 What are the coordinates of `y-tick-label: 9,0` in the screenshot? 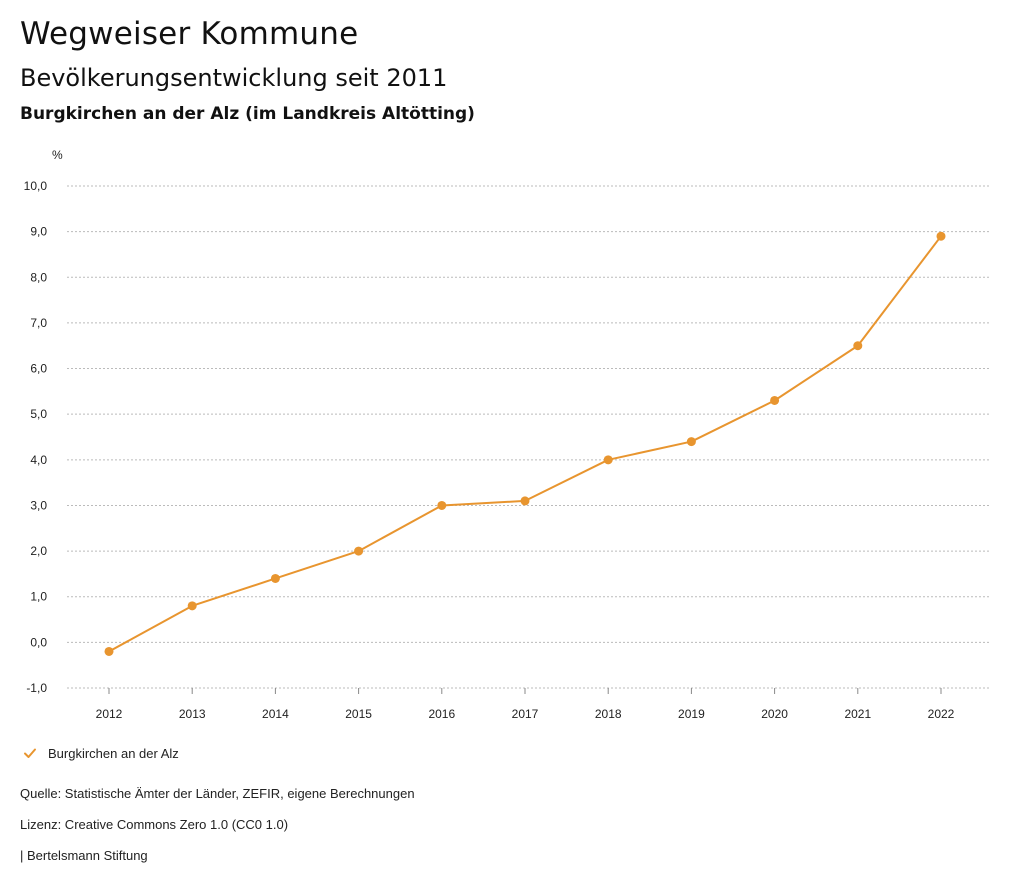 It's located at (38, 232).